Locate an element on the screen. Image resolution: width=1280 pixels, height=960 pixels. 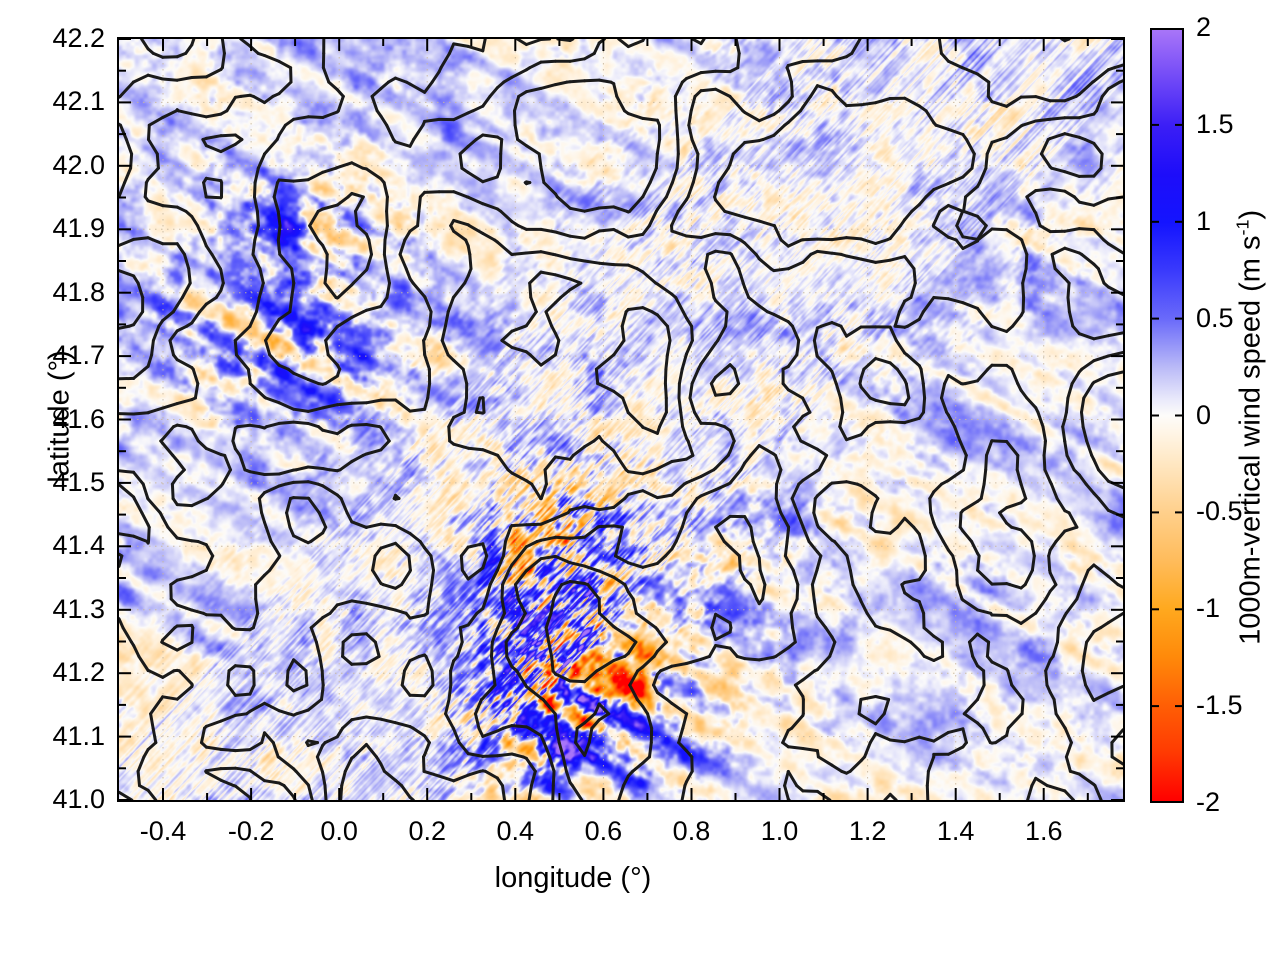
x-tick-label: 0.6 is located at coordinates (603, 831).